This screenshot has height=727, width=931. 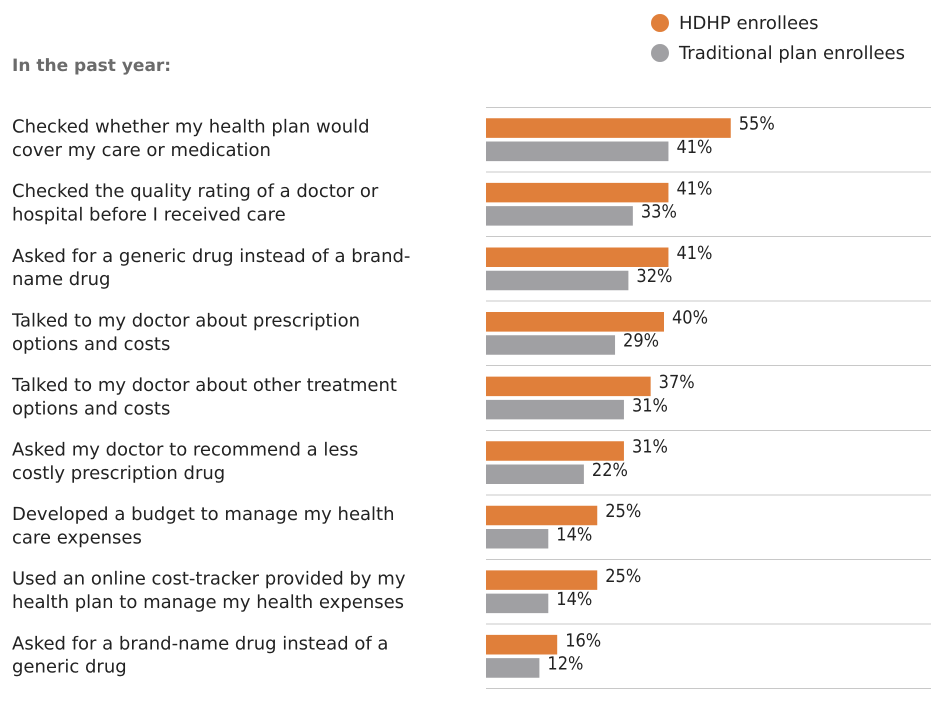 What do you see at coordinates (654, 277) in the screenshot?
I see `data-label: 32%` at bounding box center [654, 277].